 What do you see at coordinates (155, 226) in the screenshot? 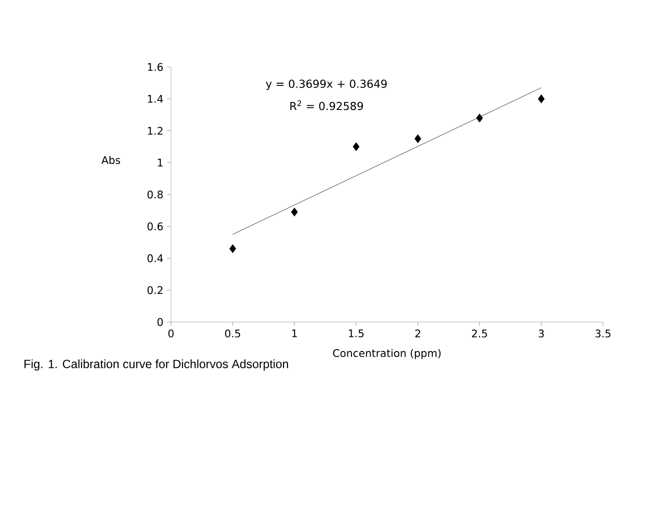
I see `y-tick-label: 0.6` at bounding box center [155, 226].